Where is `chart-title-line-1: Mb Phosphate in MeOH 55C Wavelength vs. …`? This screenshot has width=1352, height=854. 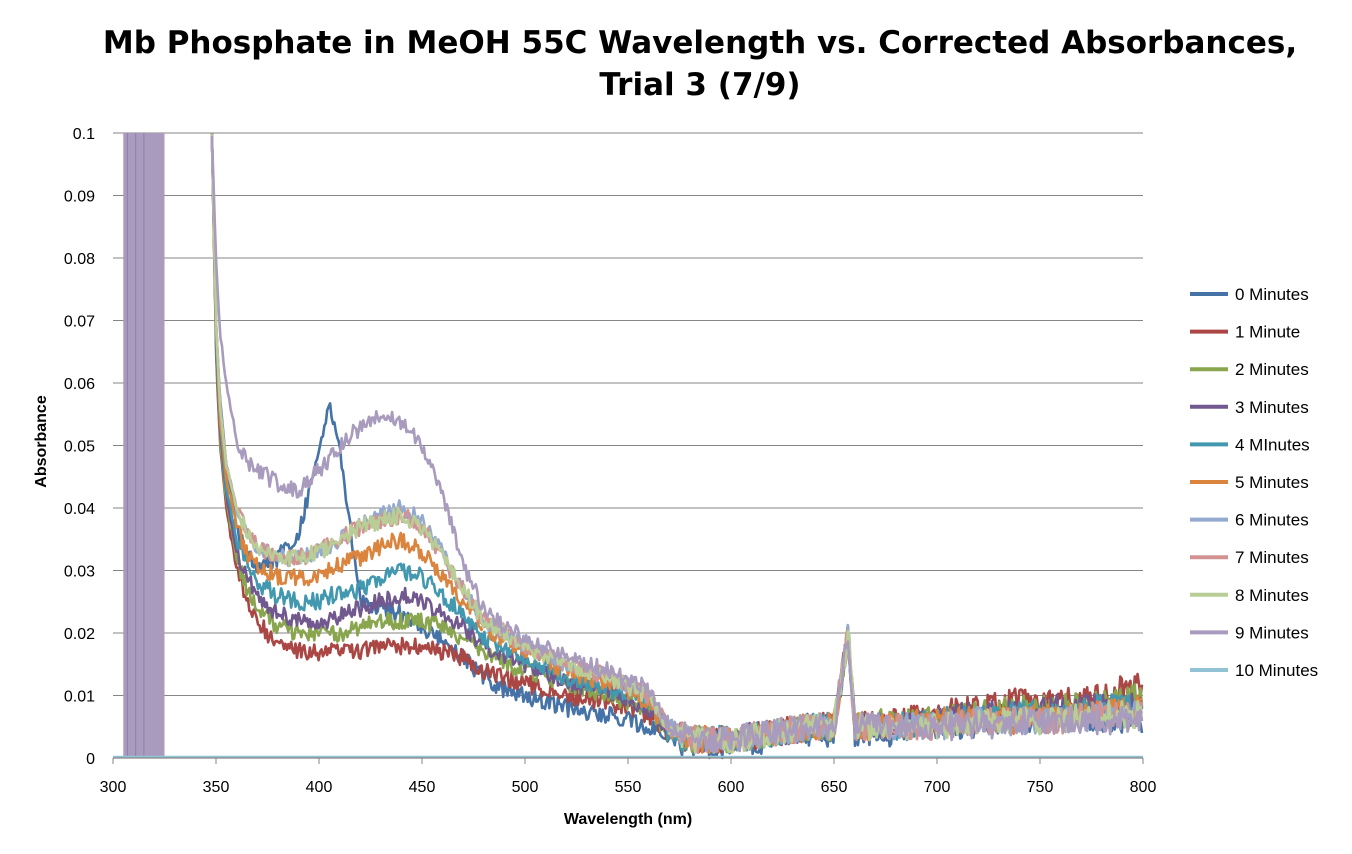 chart-title-line-1: Mb Phosphate in MeOH 55C Wavelength vs. … is located at coordinates (700, 43).